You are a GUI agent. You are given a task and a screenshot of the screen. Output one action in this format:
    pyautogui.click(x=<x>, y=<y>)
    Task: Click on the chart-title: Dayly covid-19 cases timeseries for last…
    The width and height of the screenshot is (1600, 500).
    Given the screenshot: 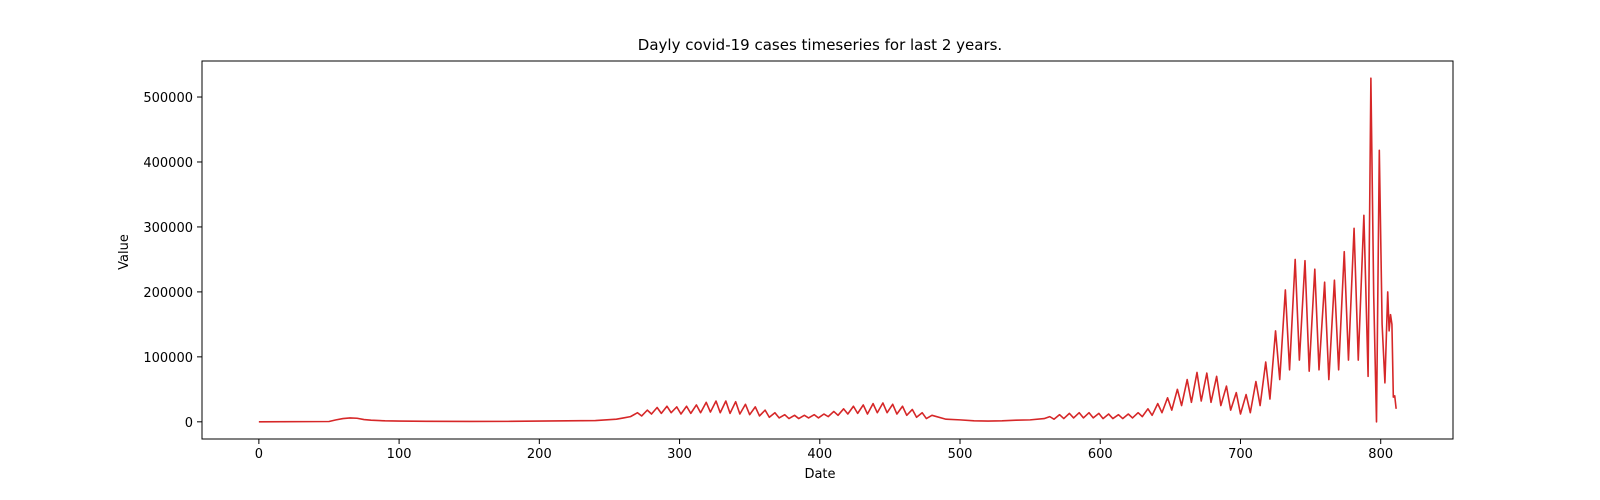 What is the action you would take?
    pyautogui.click(x=820, y=45)
    